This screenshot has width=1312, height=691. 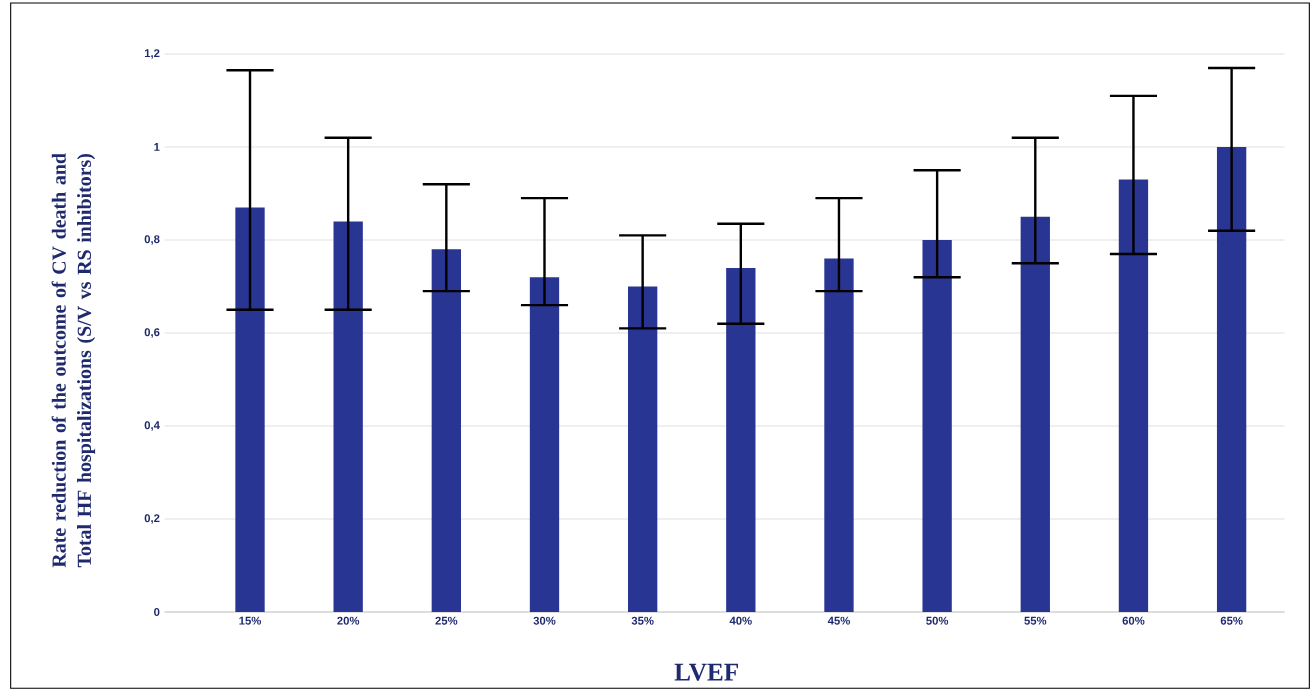 What do you see at coordinates (937, 620) in the screenshot?
I see `x-tick-label: 50%` at bounding box center [937, 620].